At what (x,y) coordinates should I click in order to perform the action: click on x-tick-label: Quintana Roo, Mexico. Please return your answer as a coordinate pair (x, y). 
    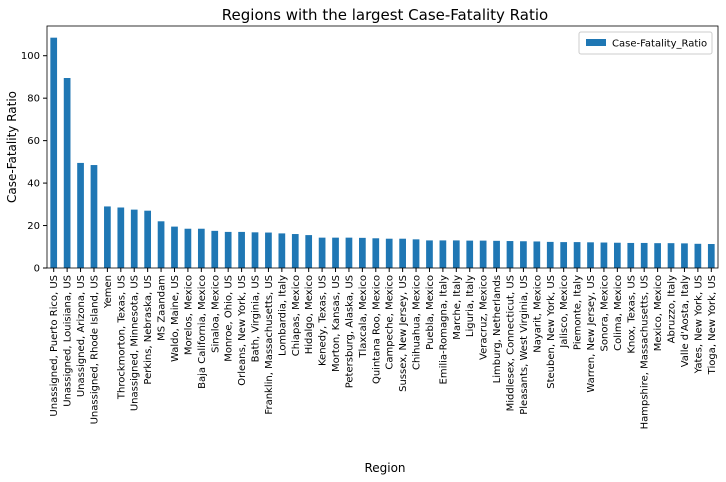
    Looking at the image, I should click on (376, 329).